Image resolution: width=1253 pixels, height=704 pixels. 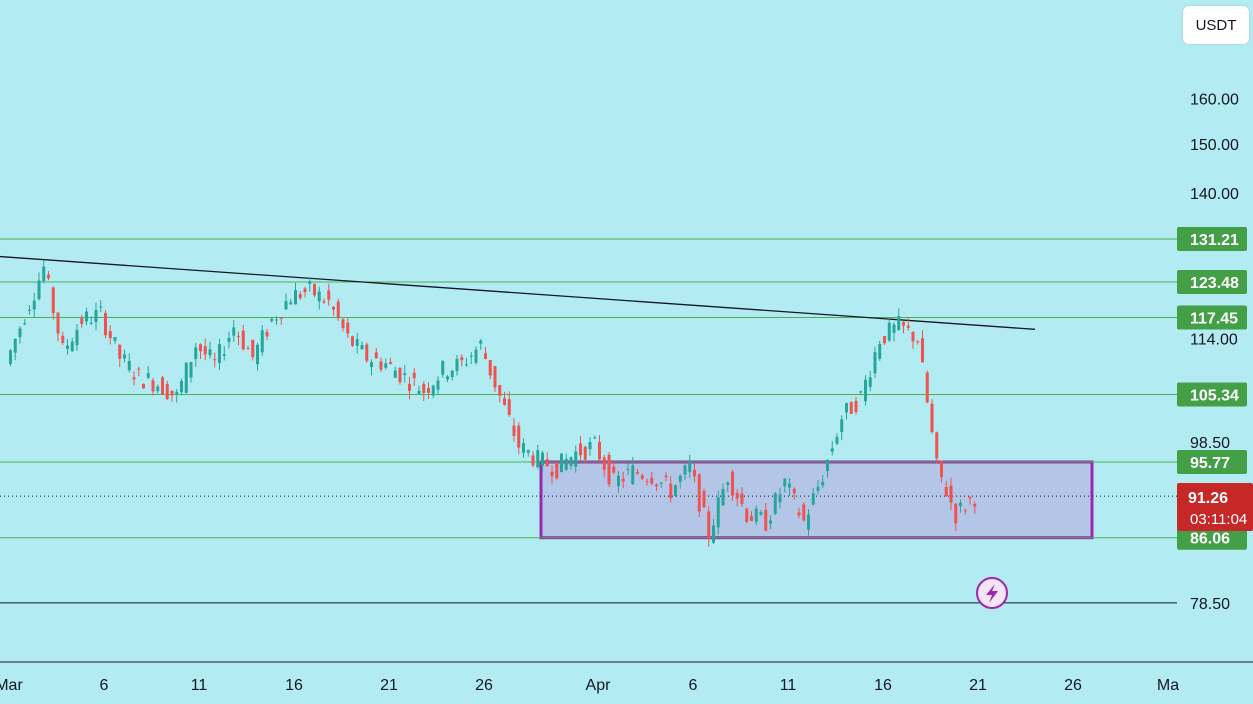 I want to click on descending-trend-line, so click(x=518, y=292).